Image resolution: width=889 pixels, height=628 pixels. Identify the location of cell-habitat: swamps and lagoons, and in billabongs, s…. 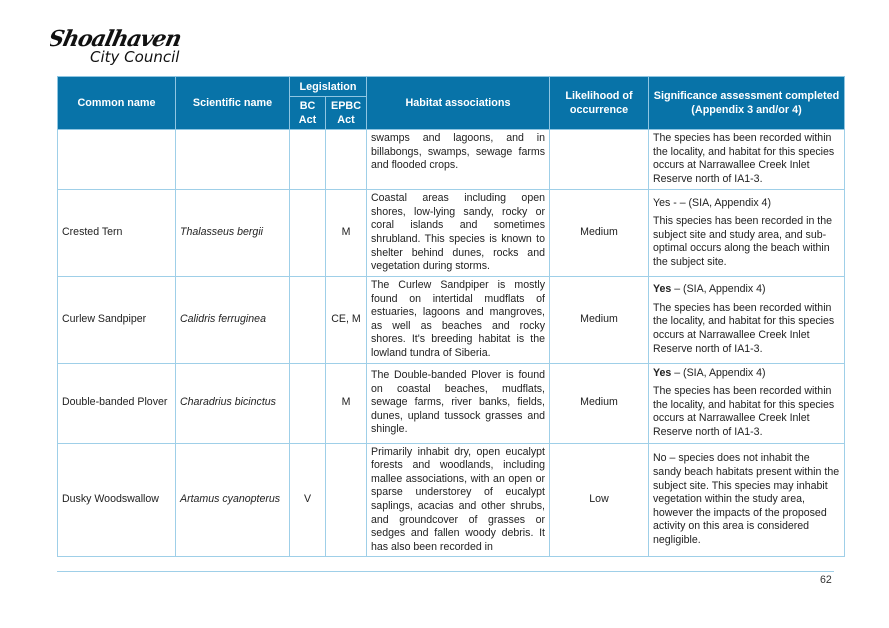
(458, 159).